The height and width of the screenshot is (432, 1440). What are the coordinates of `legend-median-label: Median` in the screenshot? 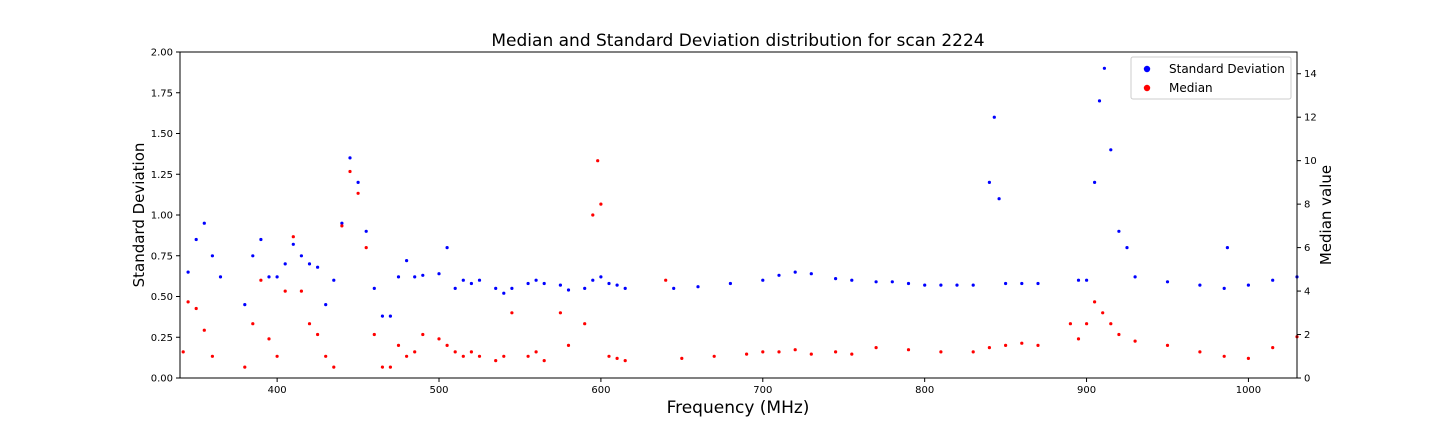 It's located at (1191, 88).